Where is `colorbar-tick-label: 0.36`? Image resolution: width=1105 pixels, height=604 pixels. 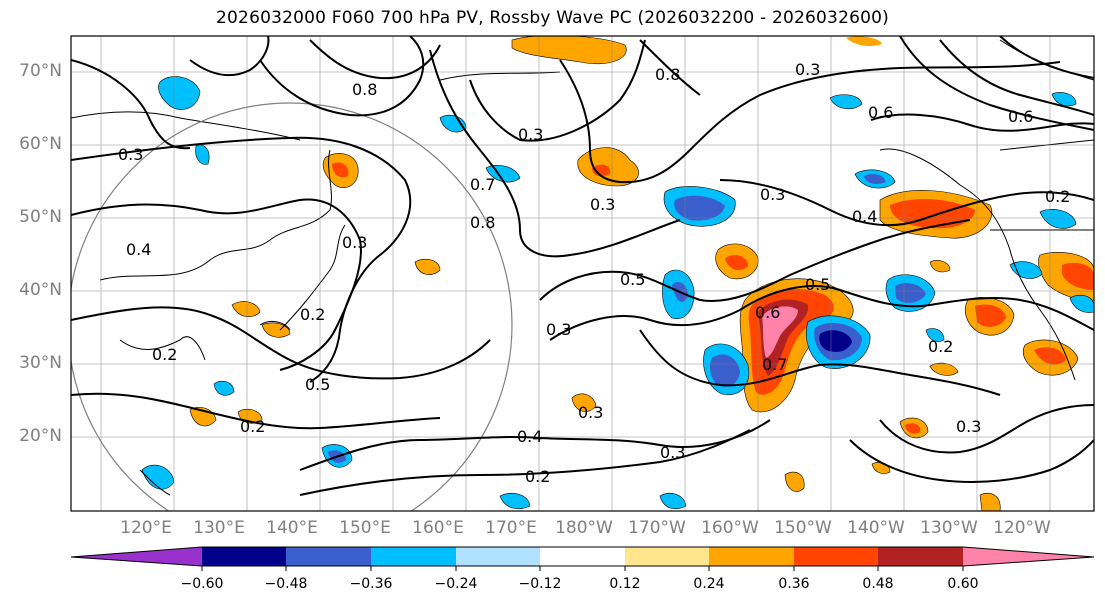 colorbar-tick-label: 0.36 is located at coordinates (794, 584).